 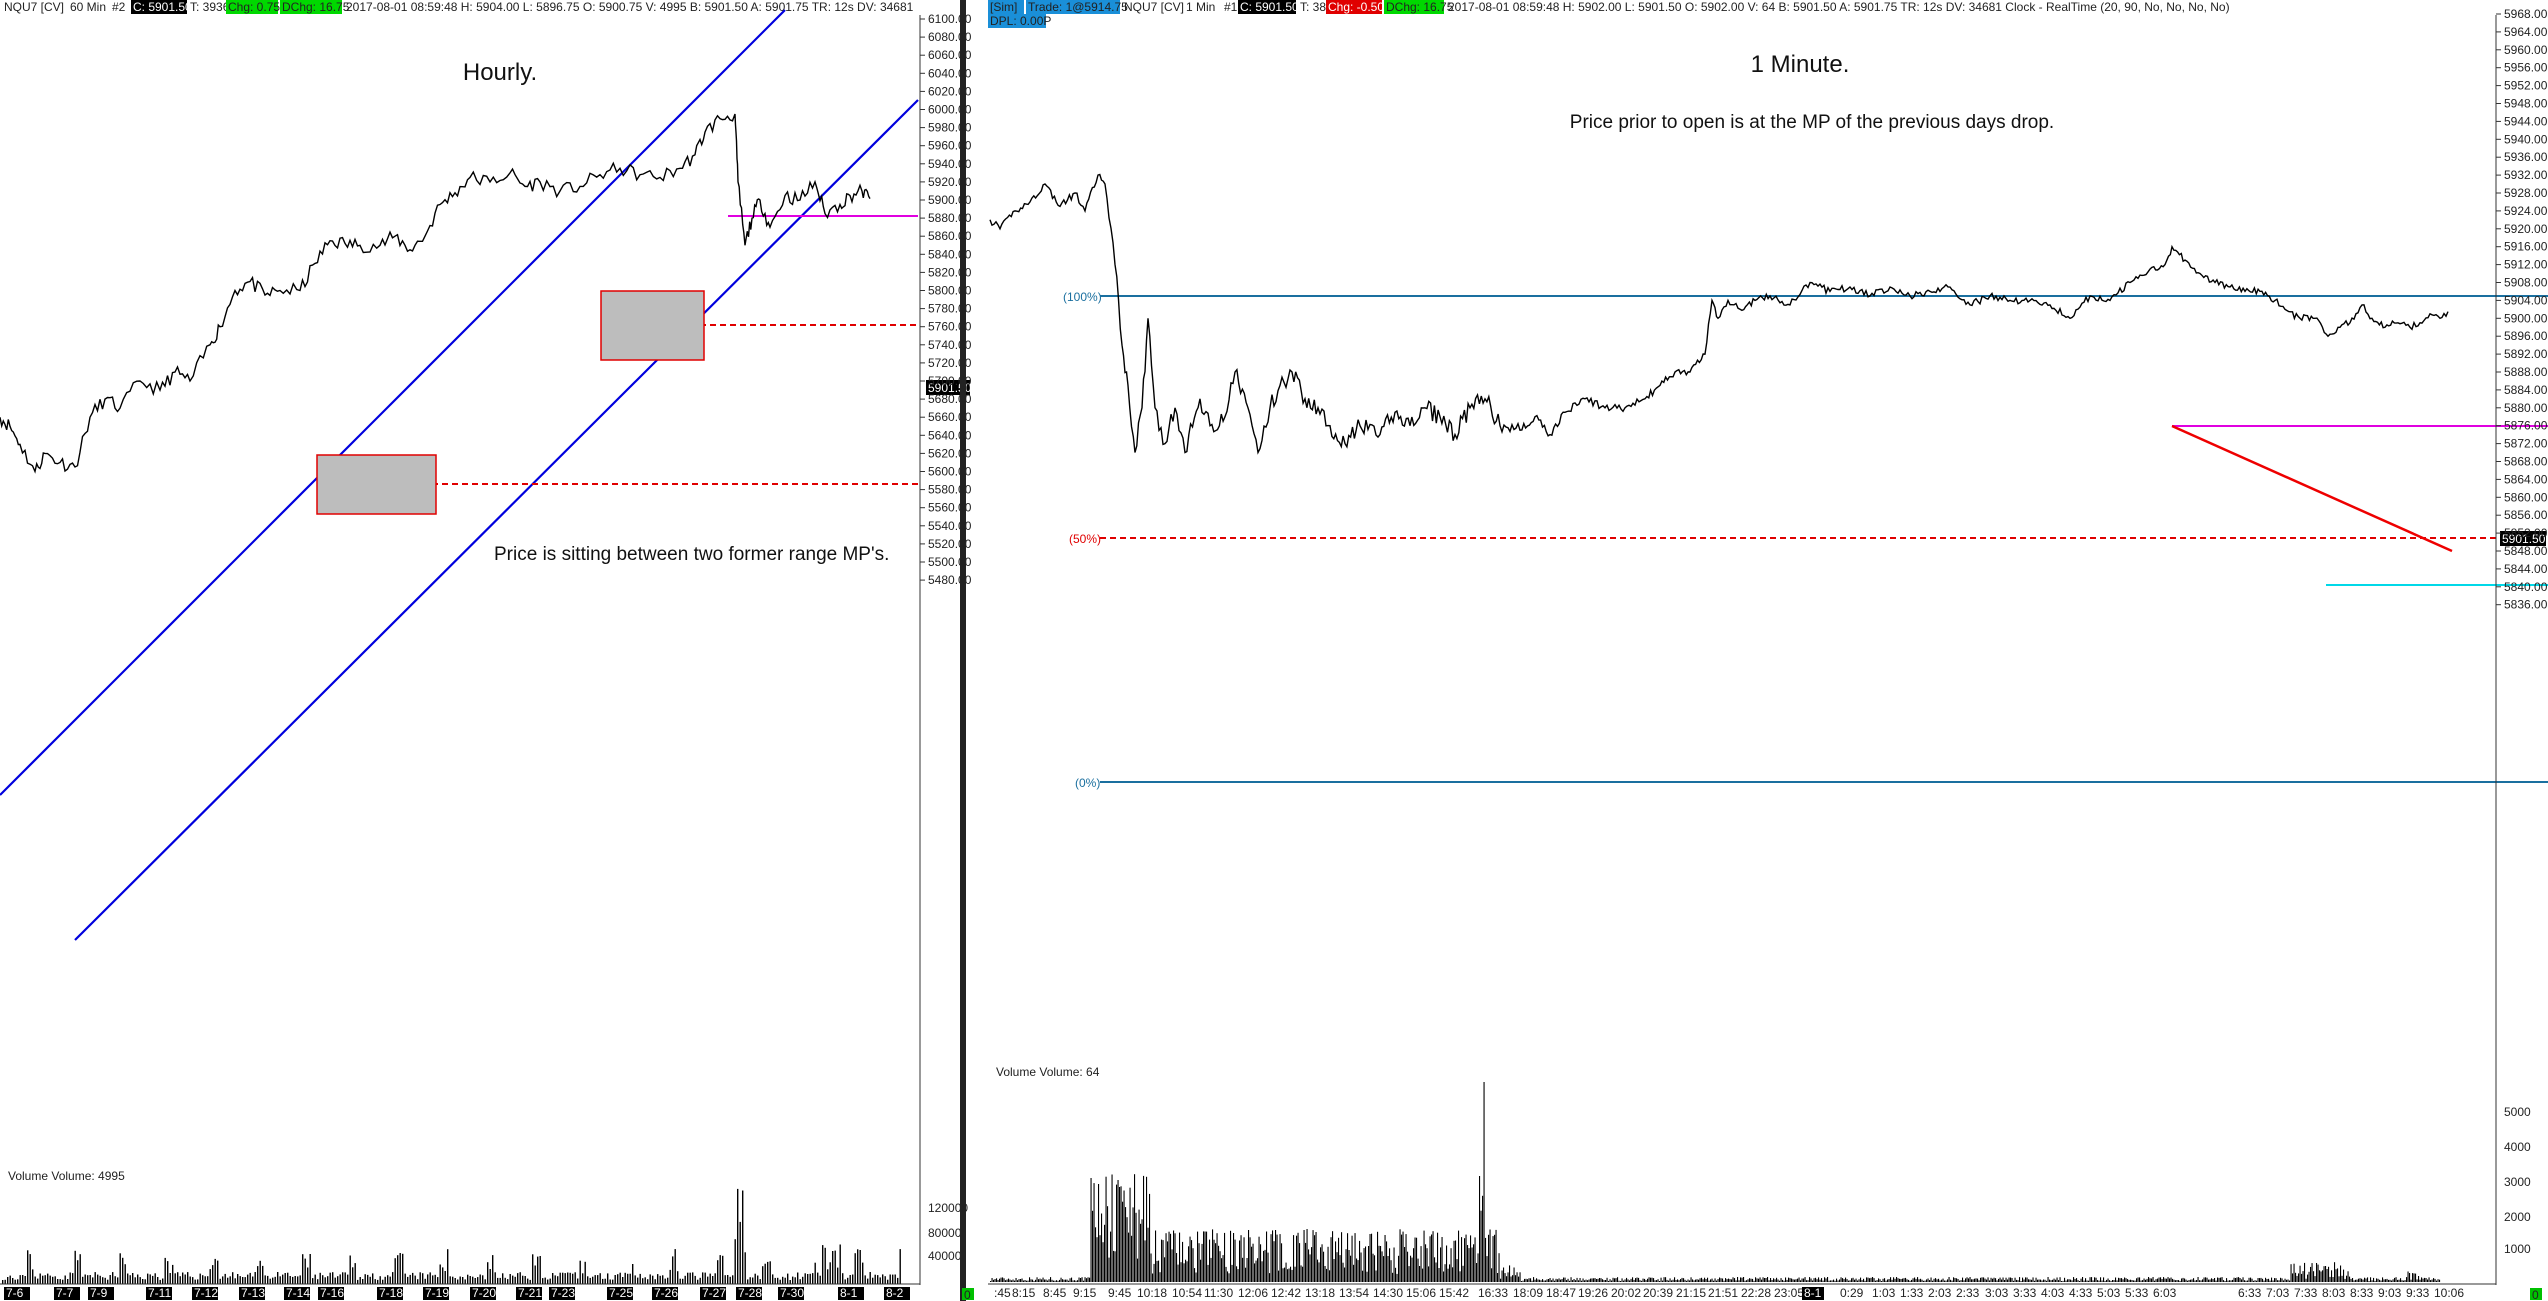 I want to click on right-x-tick-label: 6:03, so click(x=2165, y=1293).